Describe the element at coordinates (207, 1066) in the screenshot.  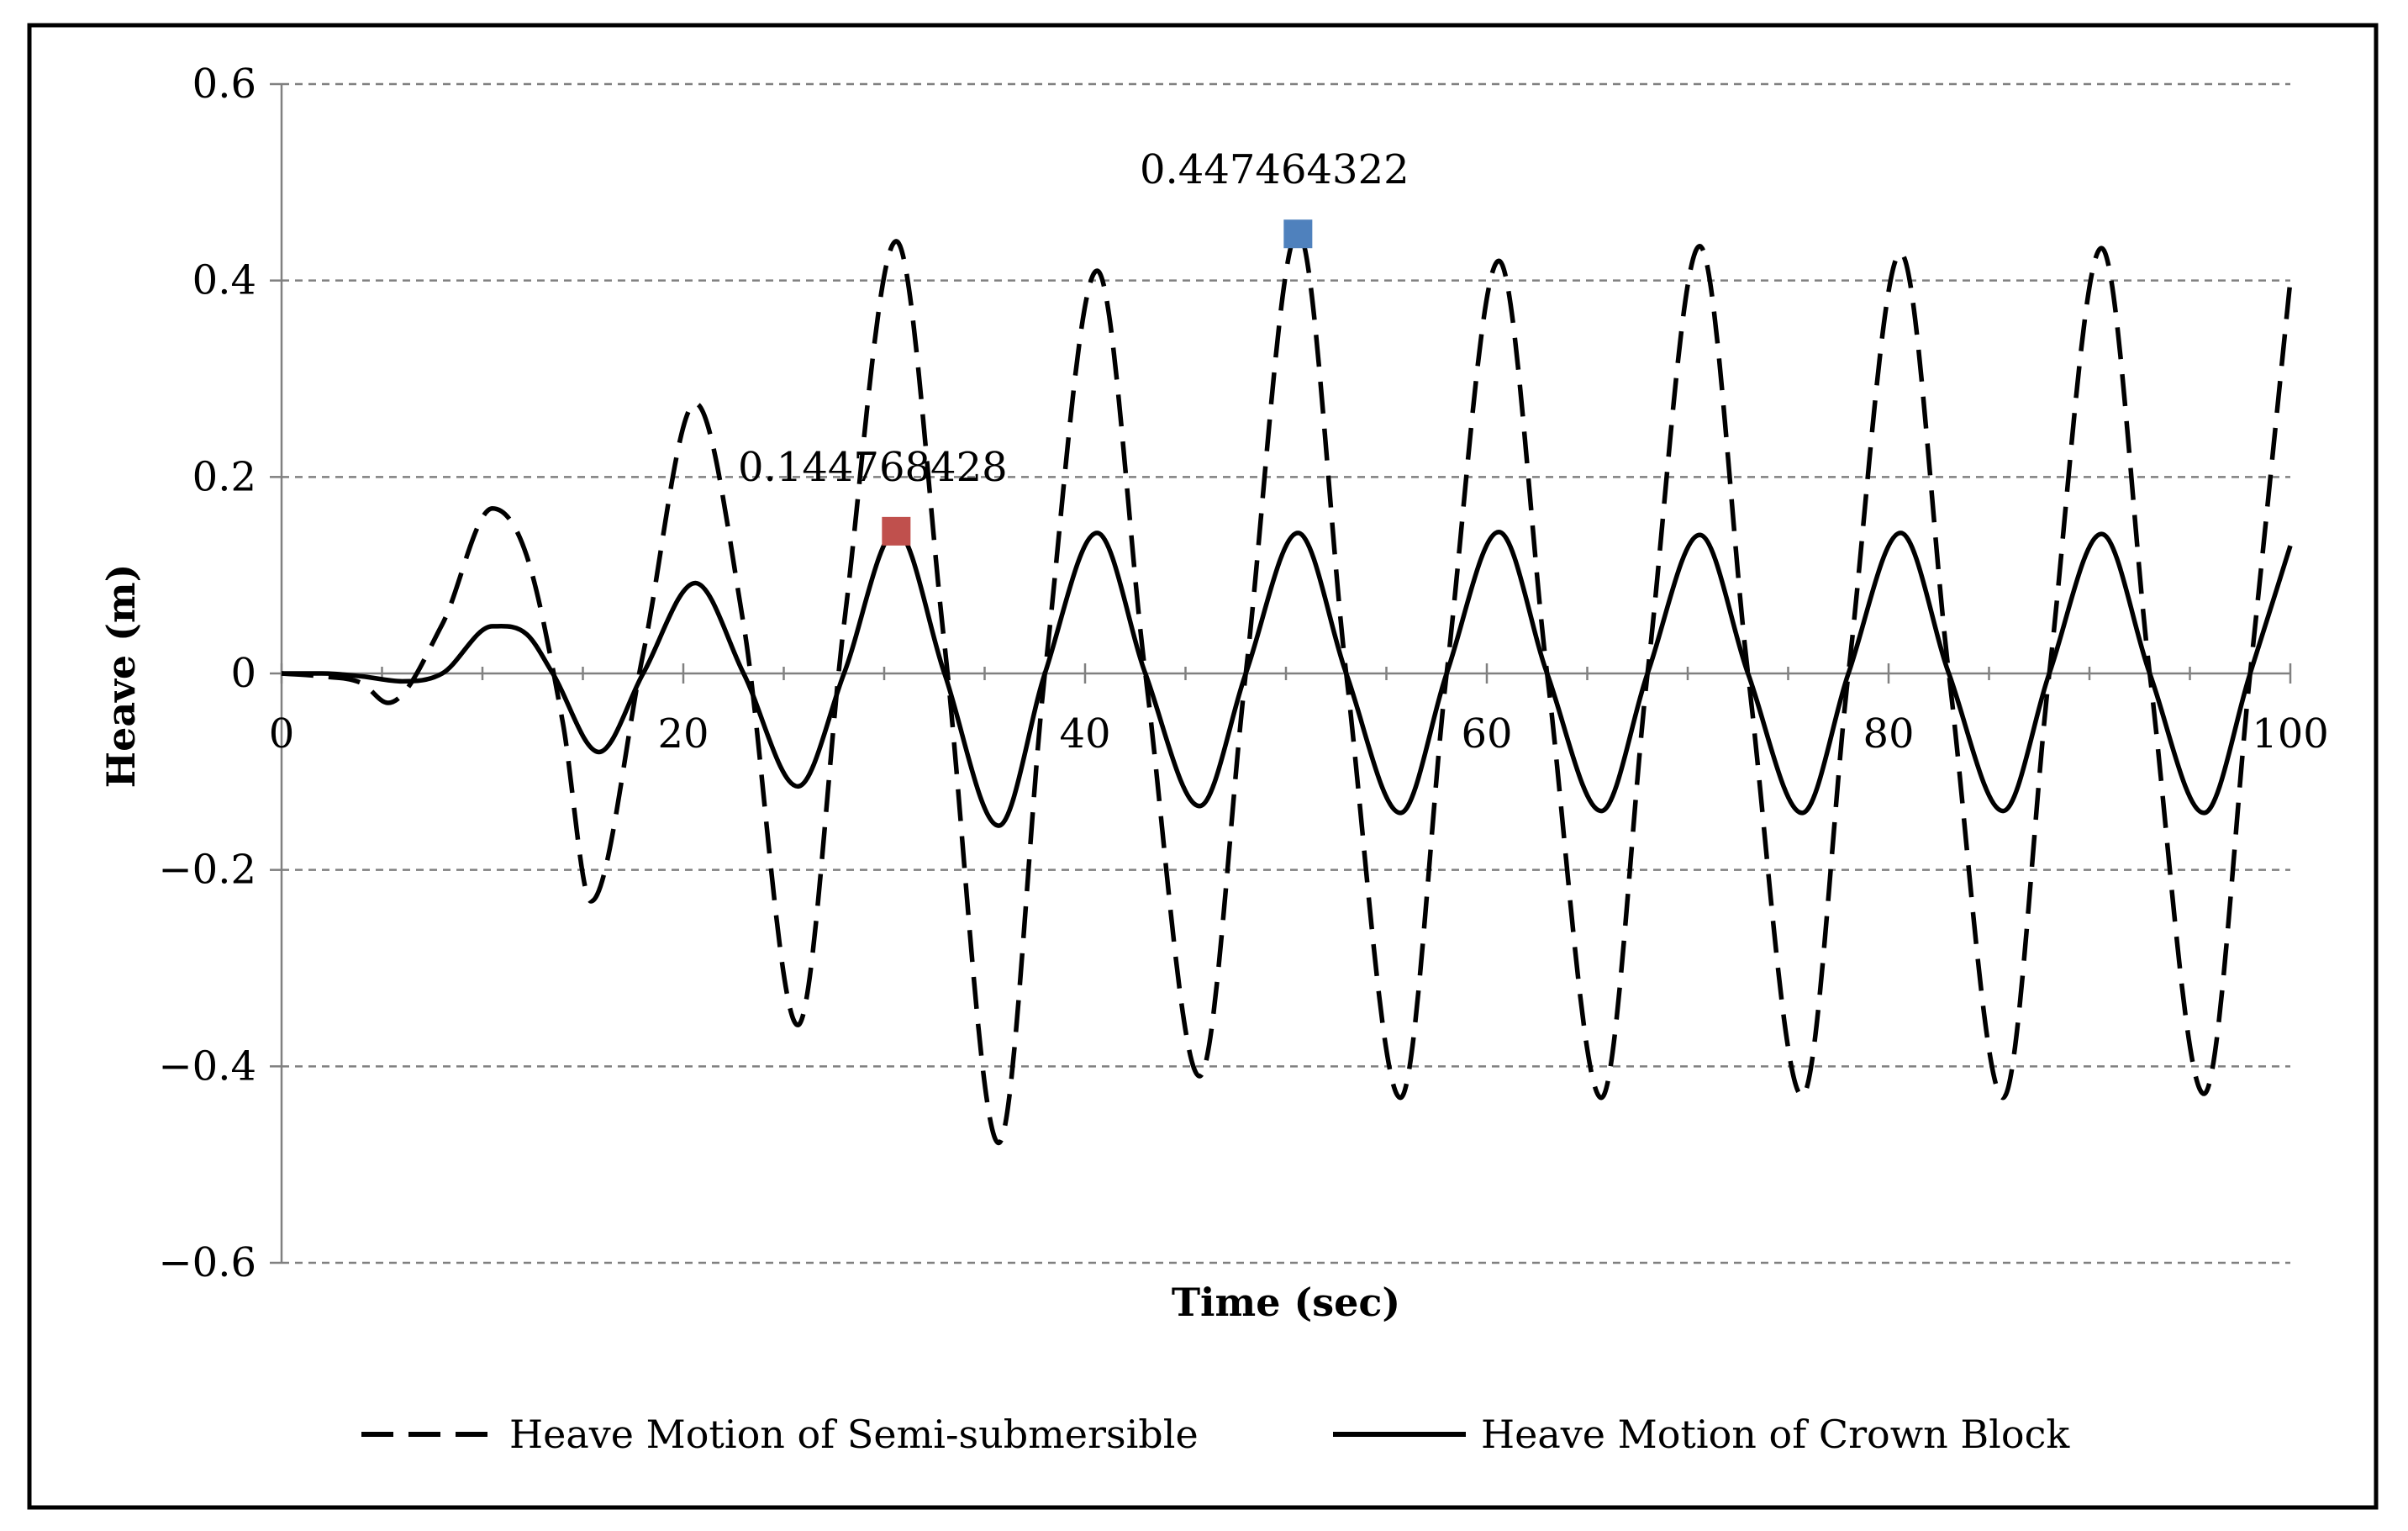
I see `y-tick-label: −0.4` at that location.